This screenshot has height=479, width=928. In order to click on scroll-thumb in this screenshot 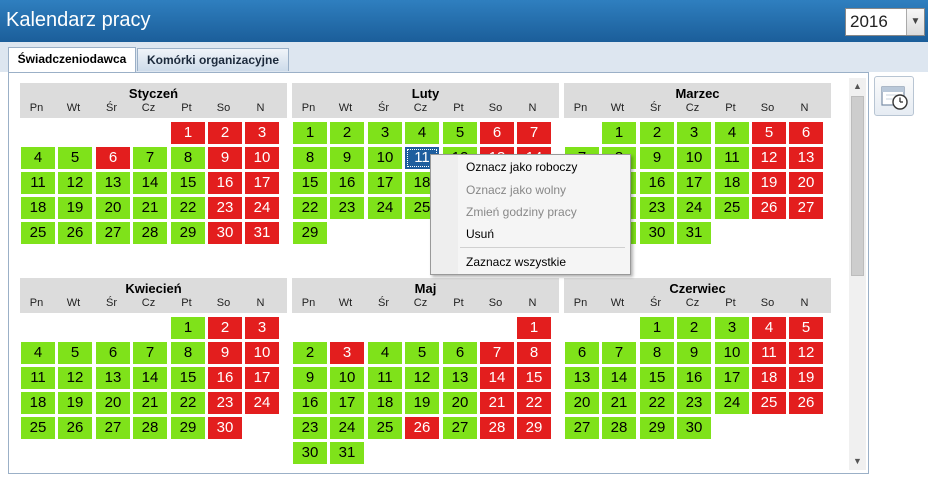, I will do `click(857, 186)`.